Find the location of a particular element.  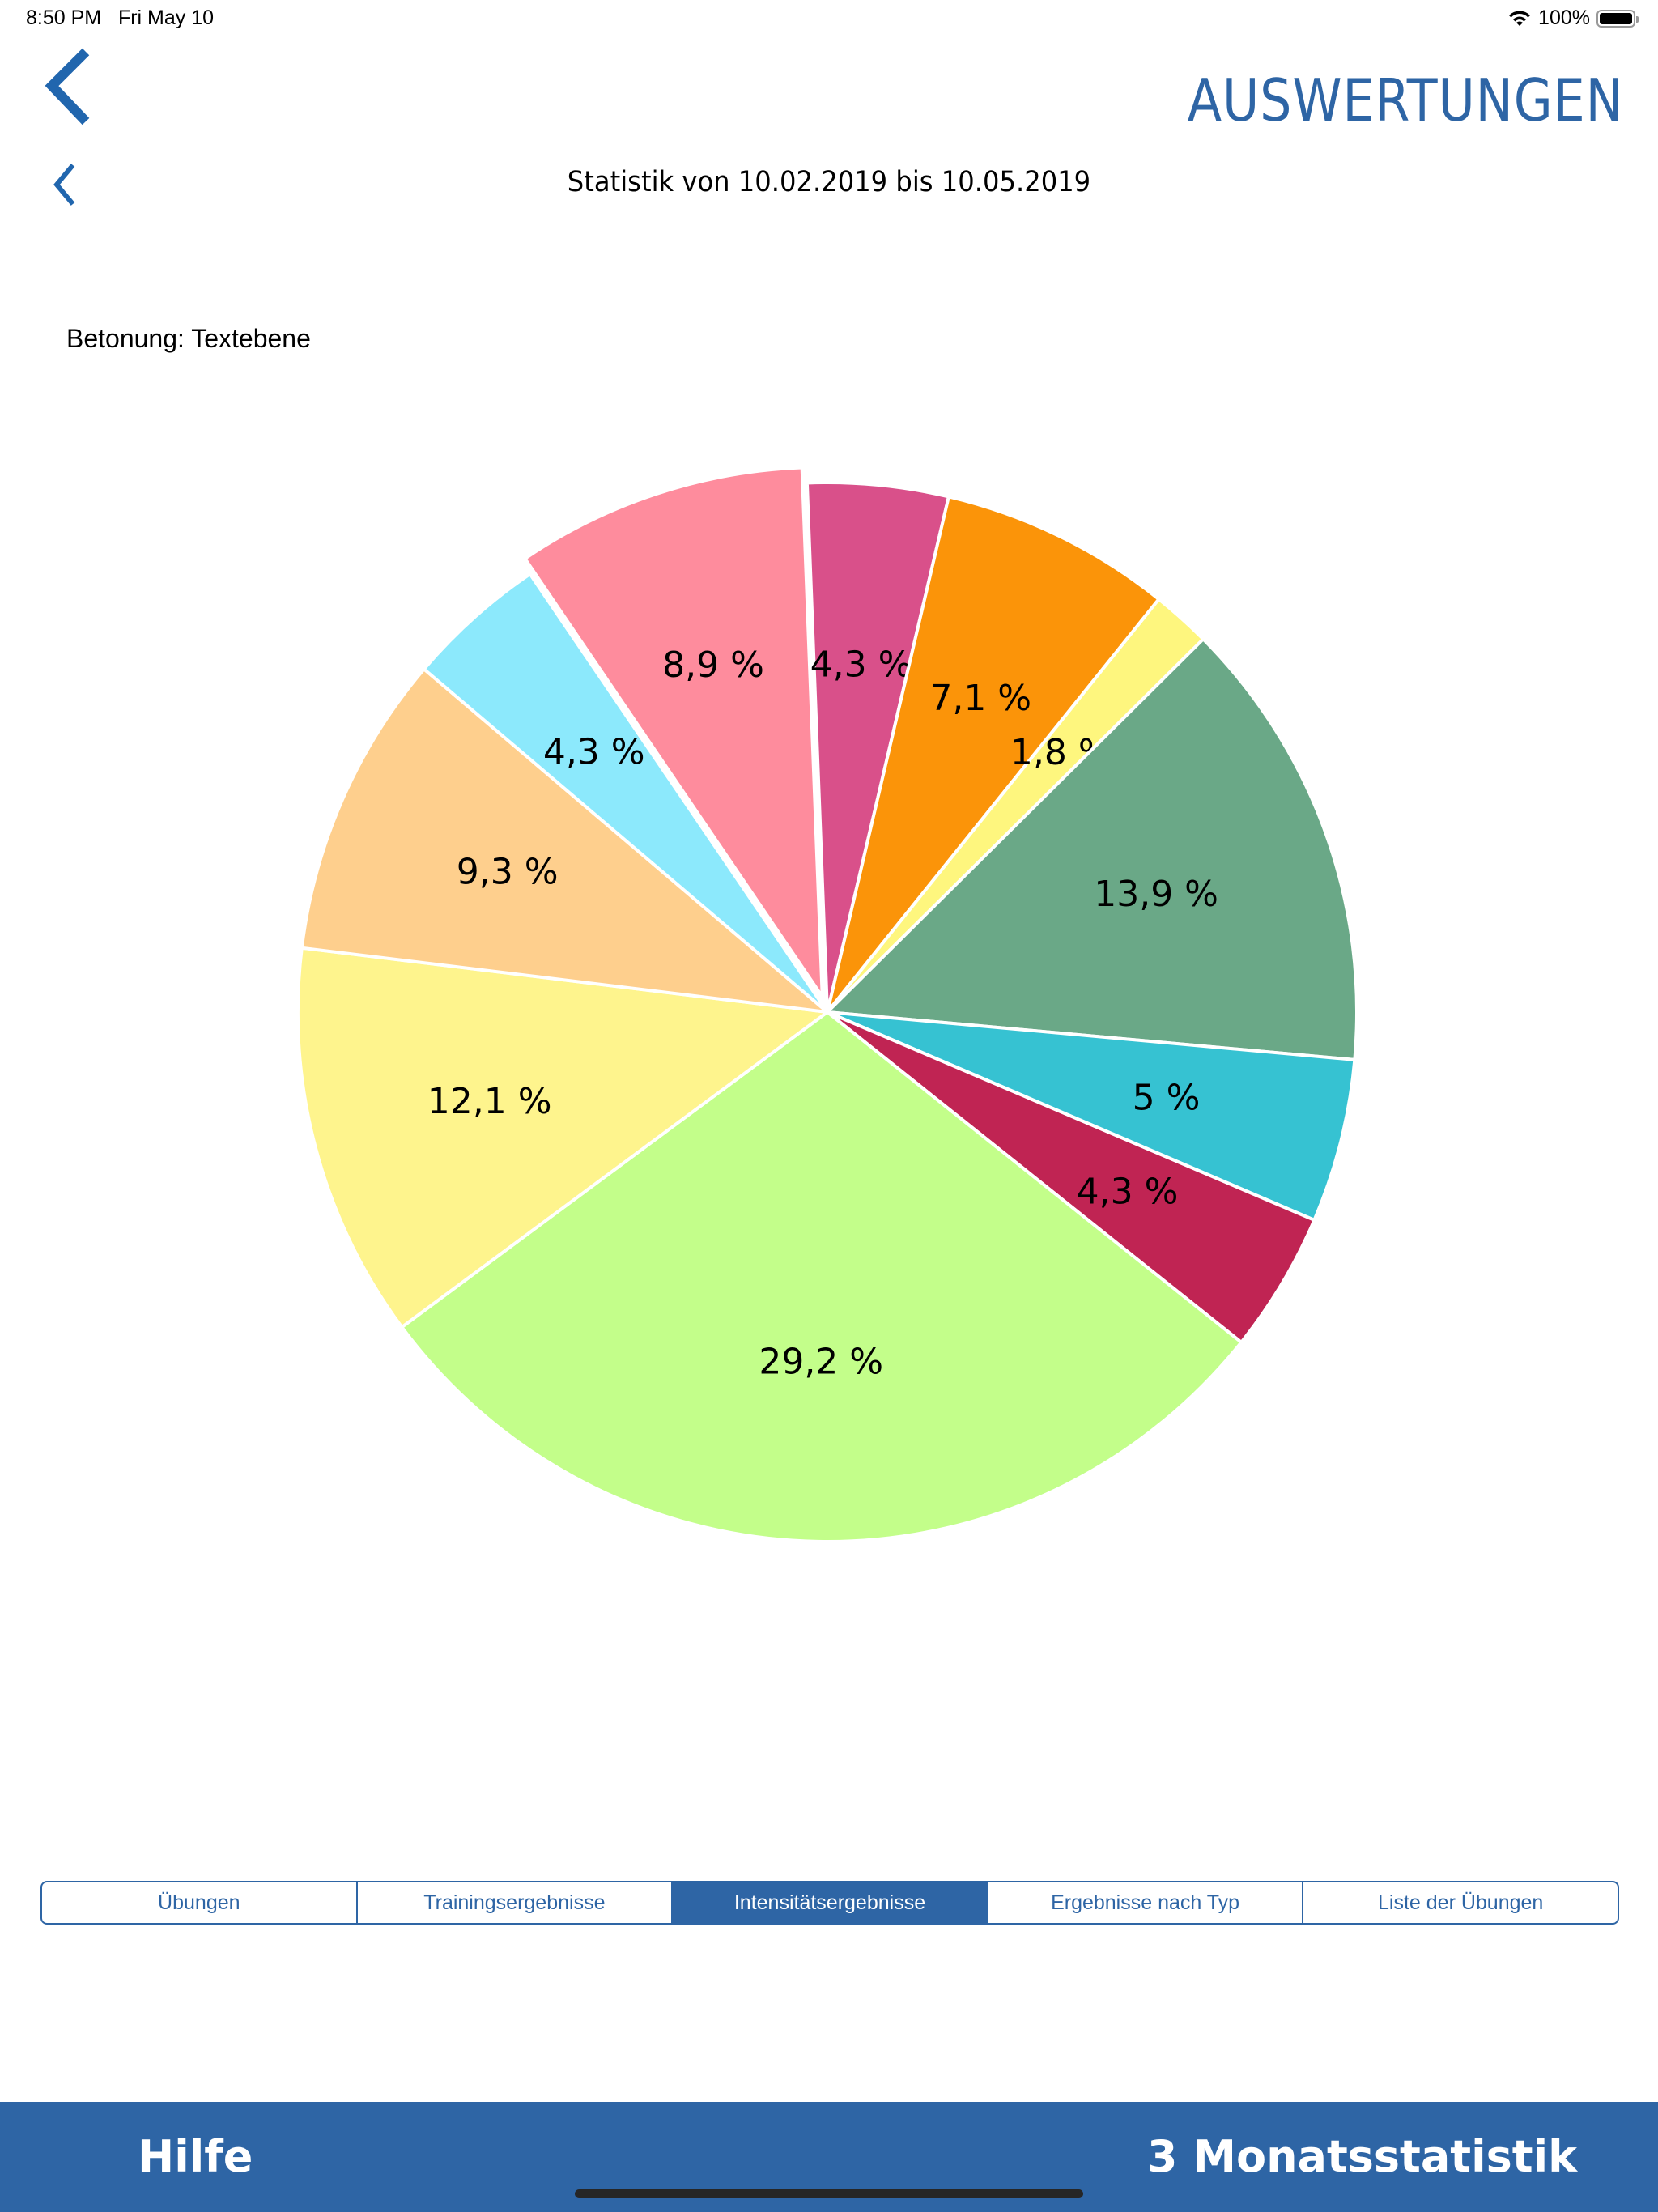

tab-liste-der-übungen: Liste der Übungen is located at coordinates (1461, 1903).